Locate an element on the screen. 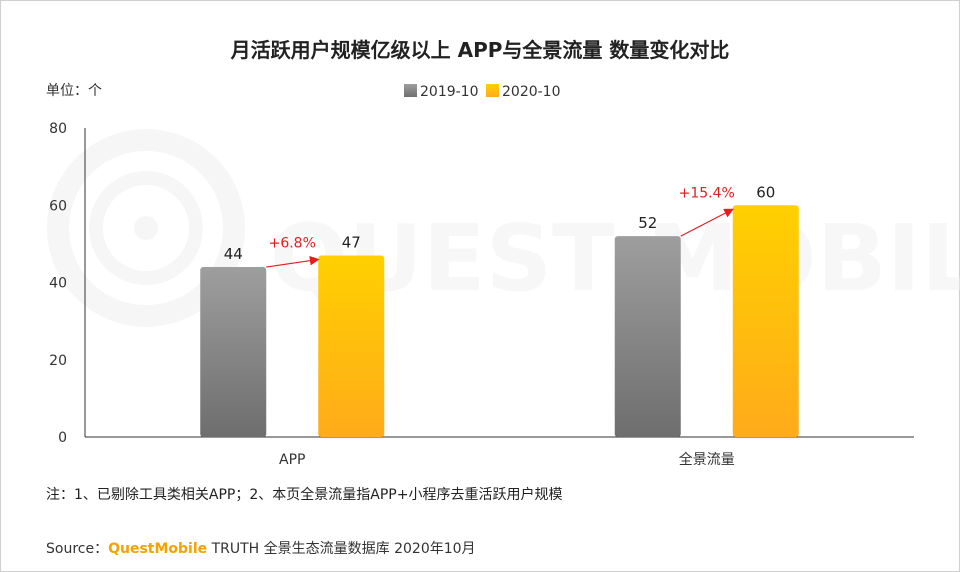  y-ticks: 0 20 40 60 80 is located at coordinates (58, 283).